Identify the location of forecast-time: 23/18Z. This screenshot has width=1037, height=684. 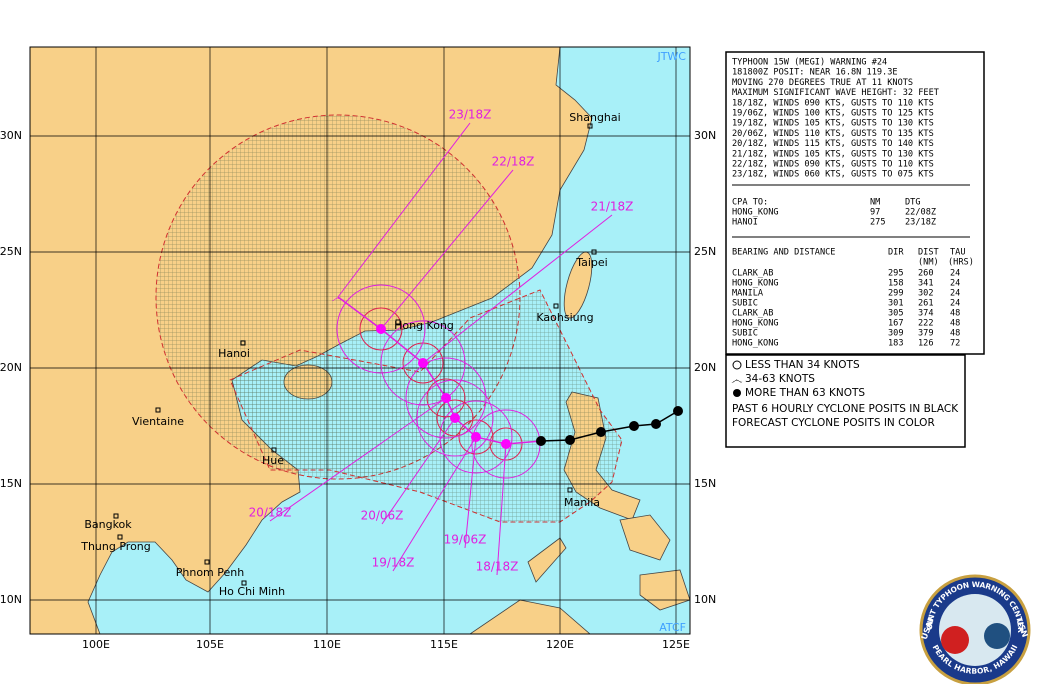
(470, 115).